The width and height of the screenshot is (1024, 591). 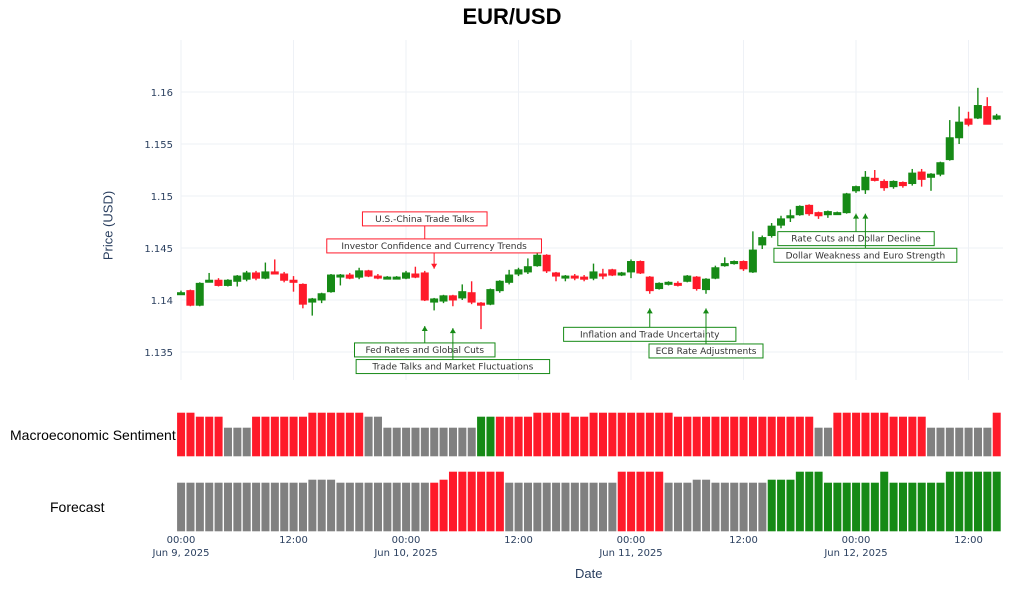 I want to click on sentiment-row-label: Macroeconomic Sentiment, so click(x=93, y=435).